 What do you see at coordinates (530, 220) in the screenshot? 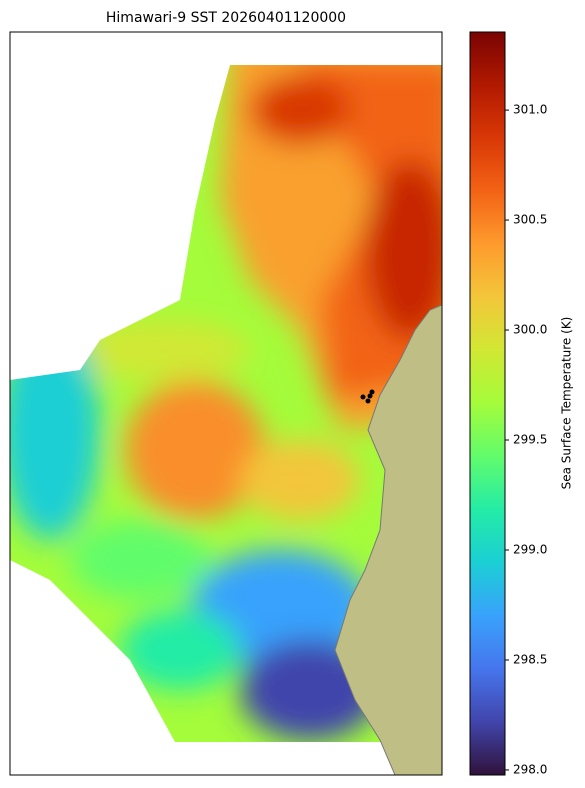
I see `colorbar-tick-label: 300.5` at bounding box center [530, 220].